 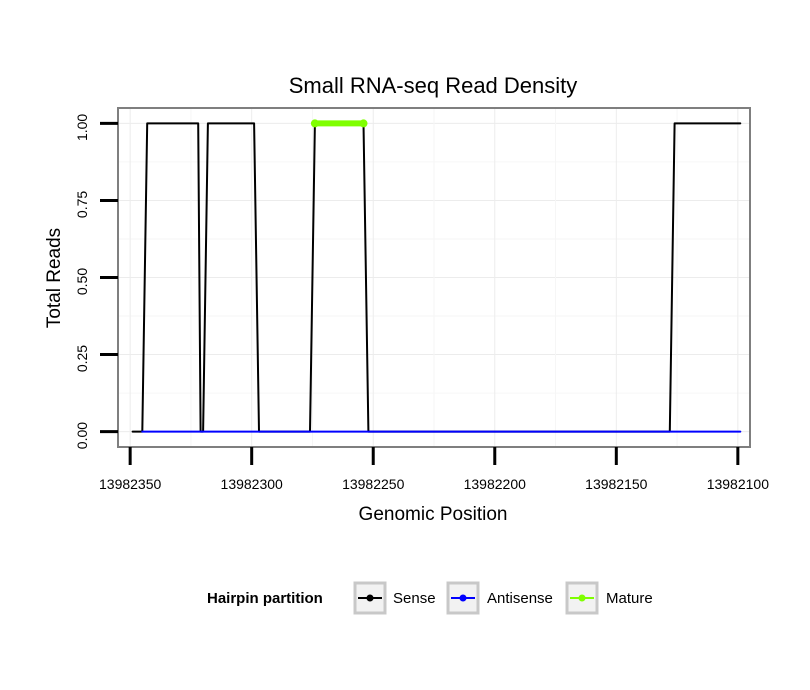 What do you see at coordinates (738, 484) in the screenshot?
I see `x-tick-label: 13982100` at bounding box center [738, 484].